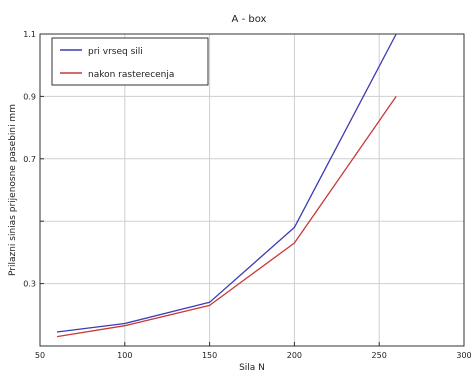 The image size is (472, 381). I want to click on x-tick-label: 100, so click(124, 355).